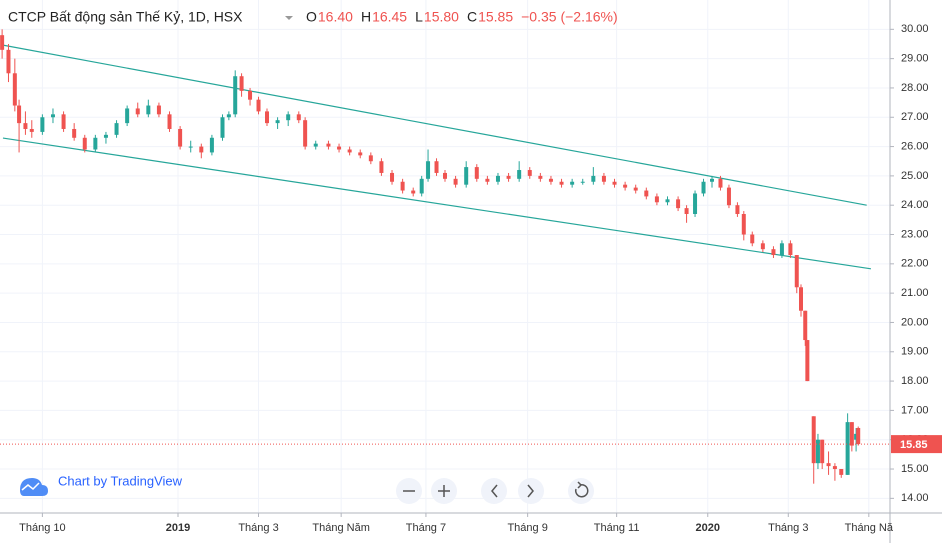  What do you see at coordinates (494, 491) in the screenshot?
I see `scroll-left` at bounding box center [494, 491].